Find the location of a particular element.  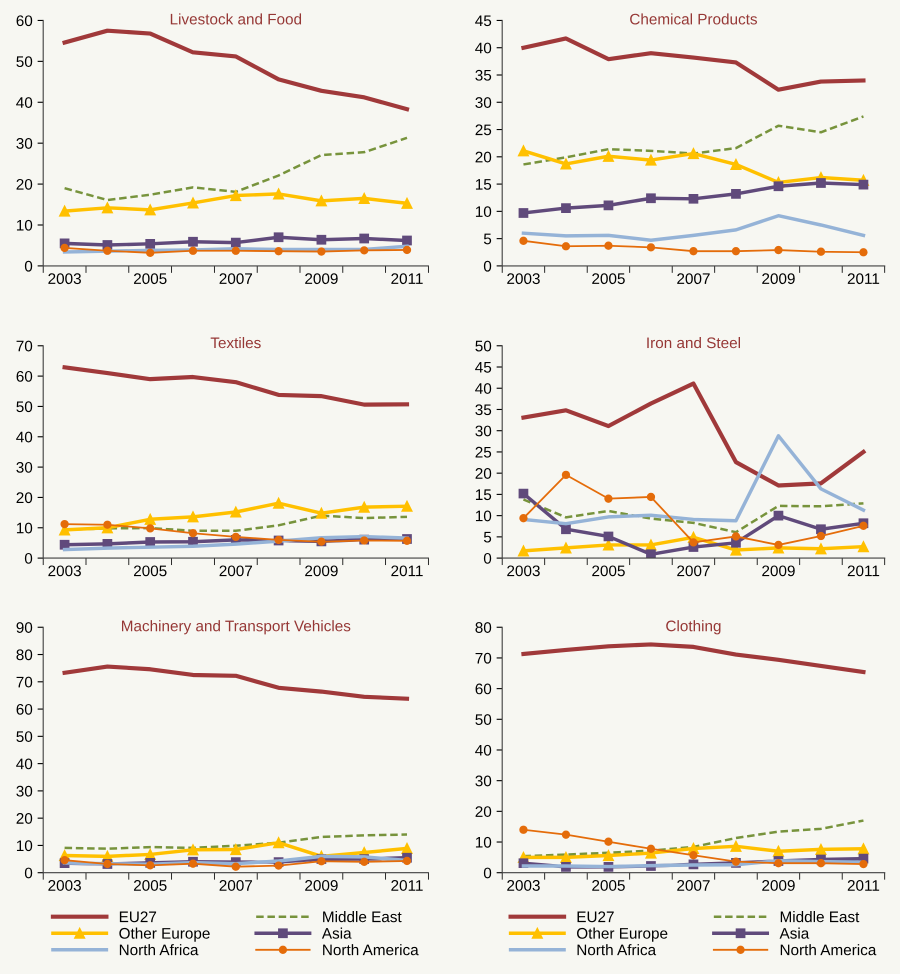

chart-title: Livestock and Food is located at coordinates (236, 19).